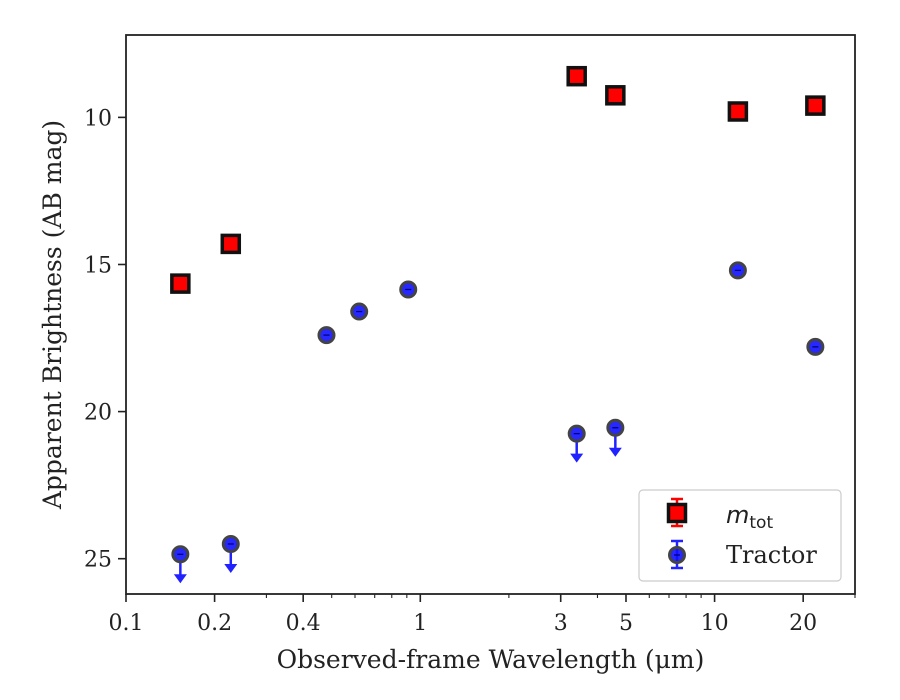  What do you see at coordinates (98, 118) in the screenshot?
I see `y-tick-label: 10` at bounding box center [98, 118].